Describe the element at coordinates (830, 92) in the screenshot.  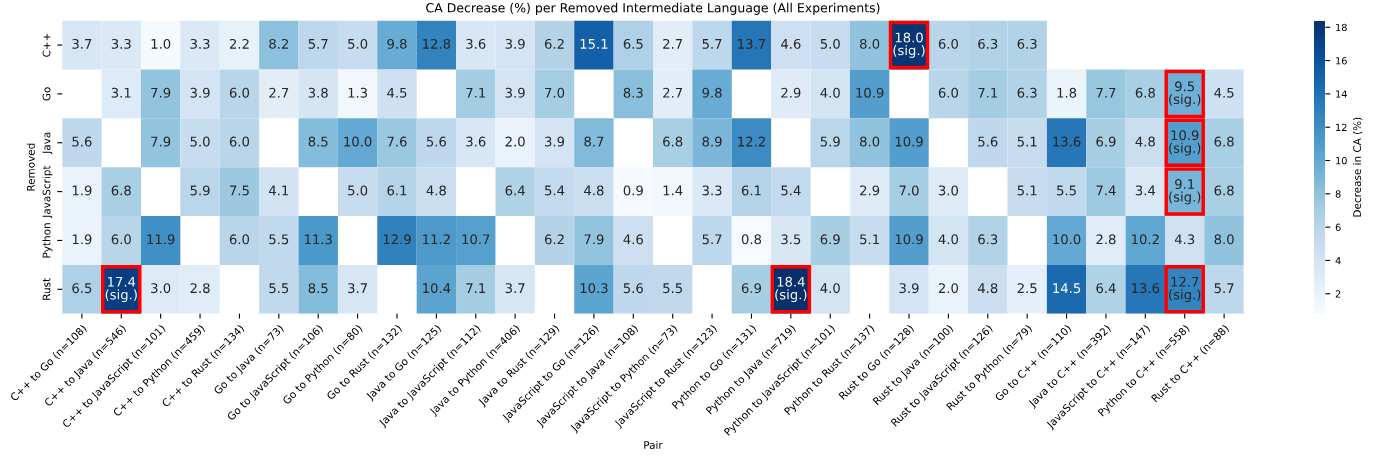
I see `data-label: 4.0` at that location.